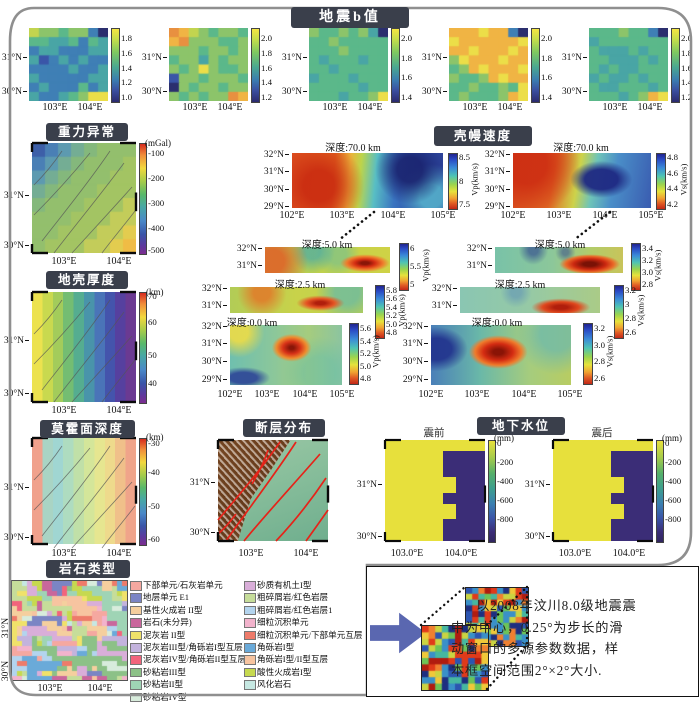 The image size is (700, 703). Describe the element at coordinates (353, 148) in the screenshot. I see `depth-label: 深度:70.0 km` at that location.